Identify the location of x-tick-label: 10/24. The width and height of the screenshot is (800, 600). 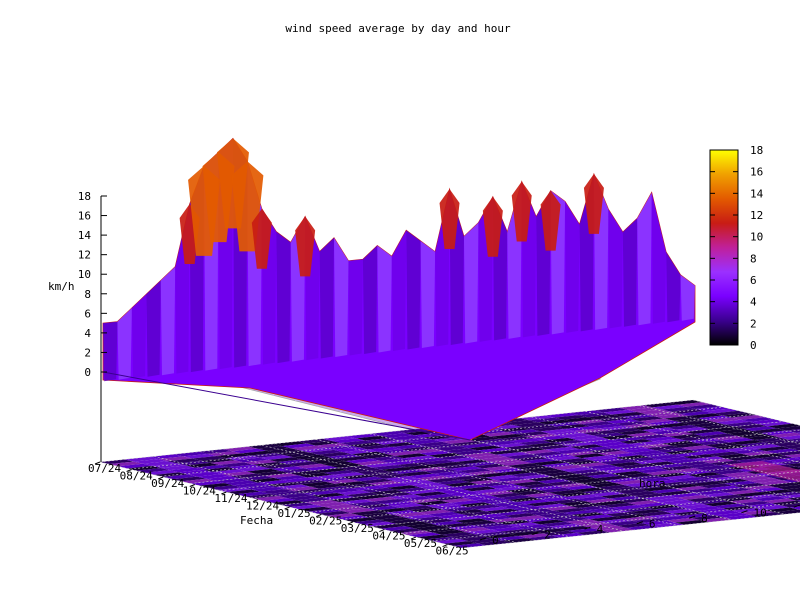
(199, 491).